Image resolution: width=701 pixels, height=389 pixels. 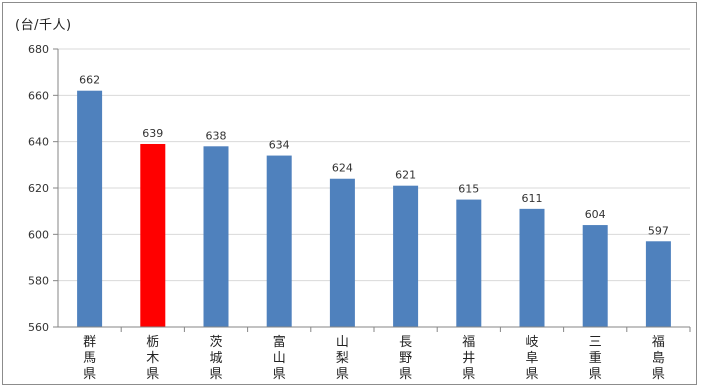 I want to click on y-tick-label: 640, so click(x=38, y=142).